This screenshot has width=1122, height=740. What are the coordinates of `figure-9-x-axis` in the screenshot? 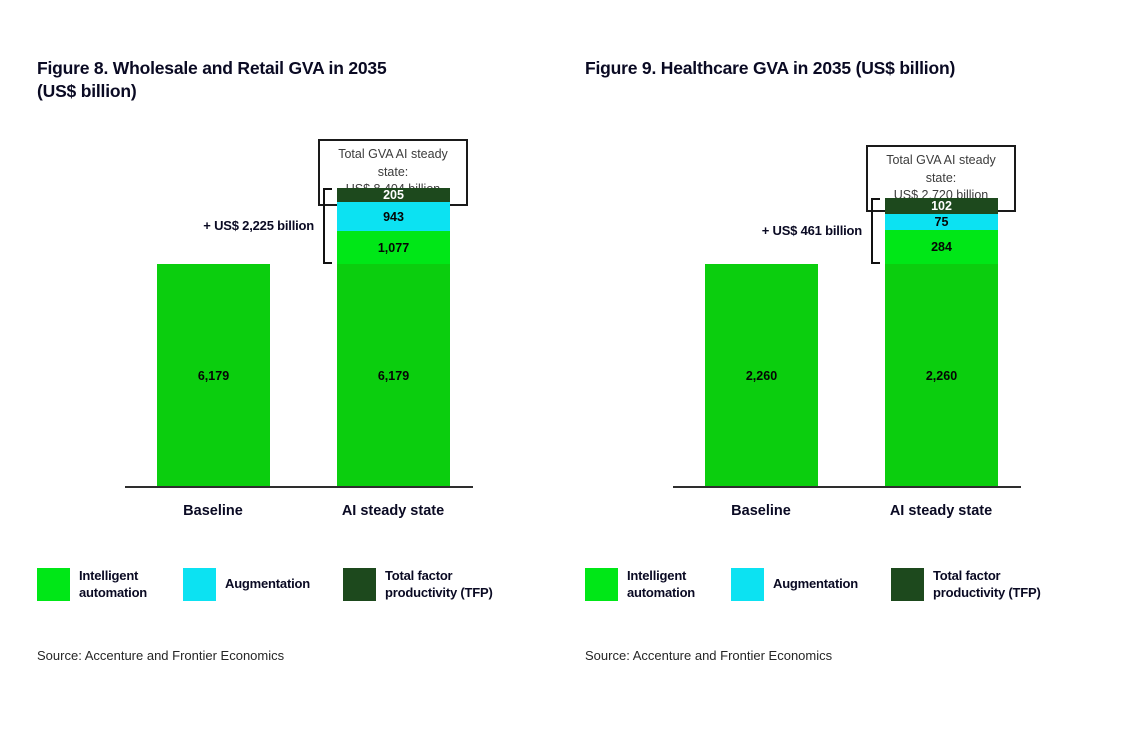 It's located at (847, 487).